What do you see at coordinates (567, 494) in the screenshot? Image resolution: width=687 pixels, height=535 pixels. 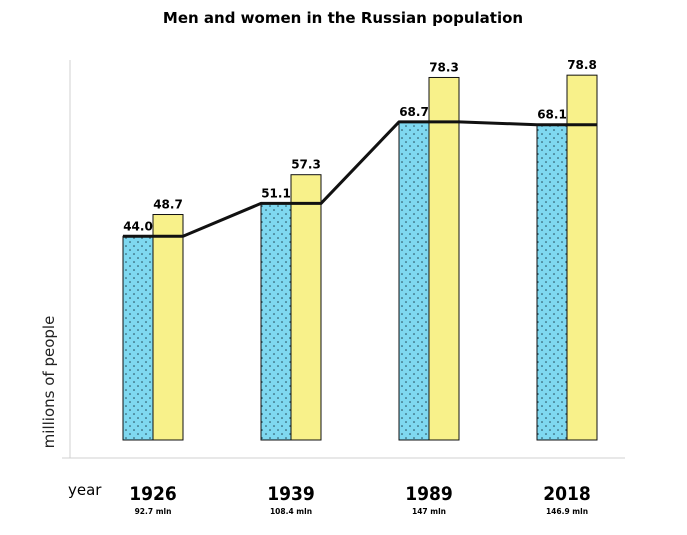 I see `x-tick-label-2018: 2018` at bounding box center [567, 494].